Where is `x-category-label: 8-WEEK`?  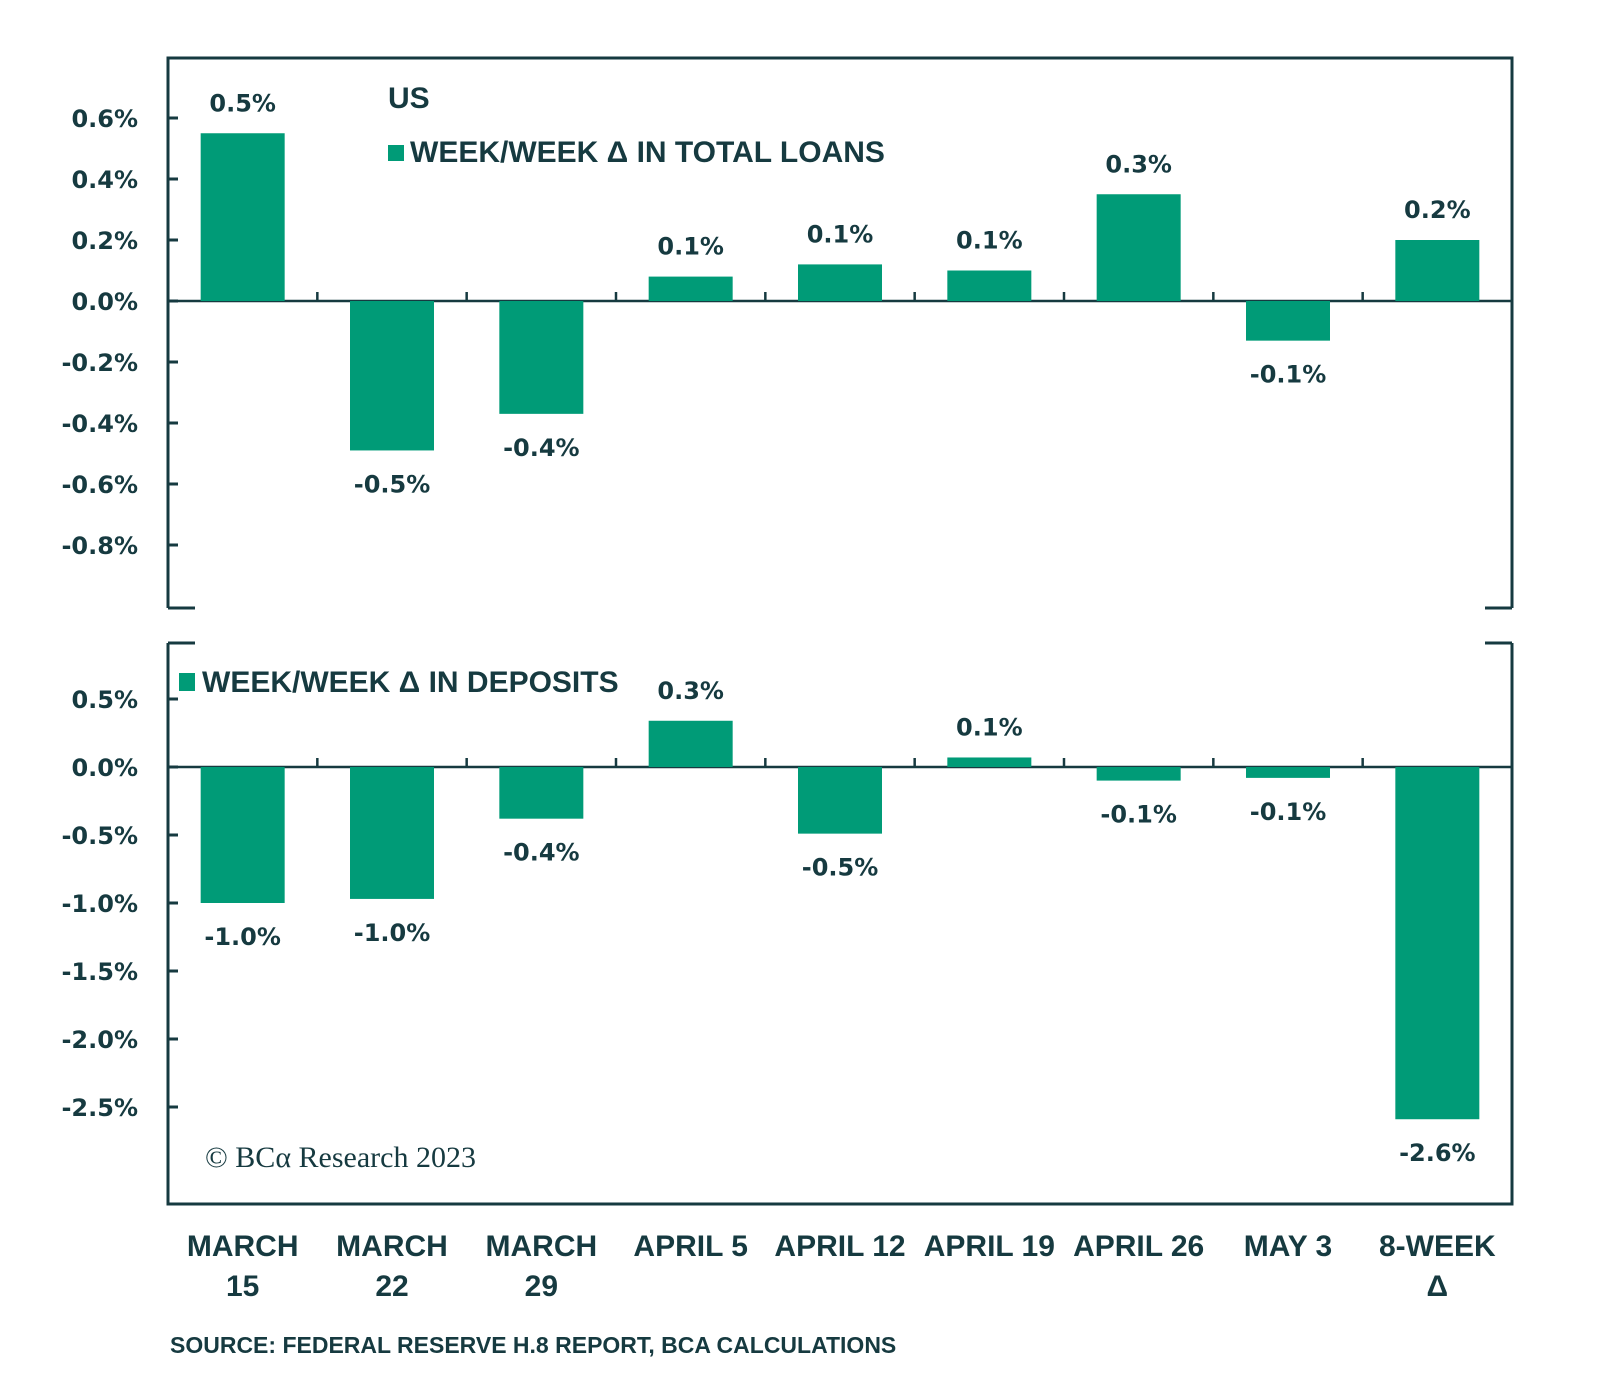 x-category-label: 8-WEEK is located at coordinates (1437, 1246).